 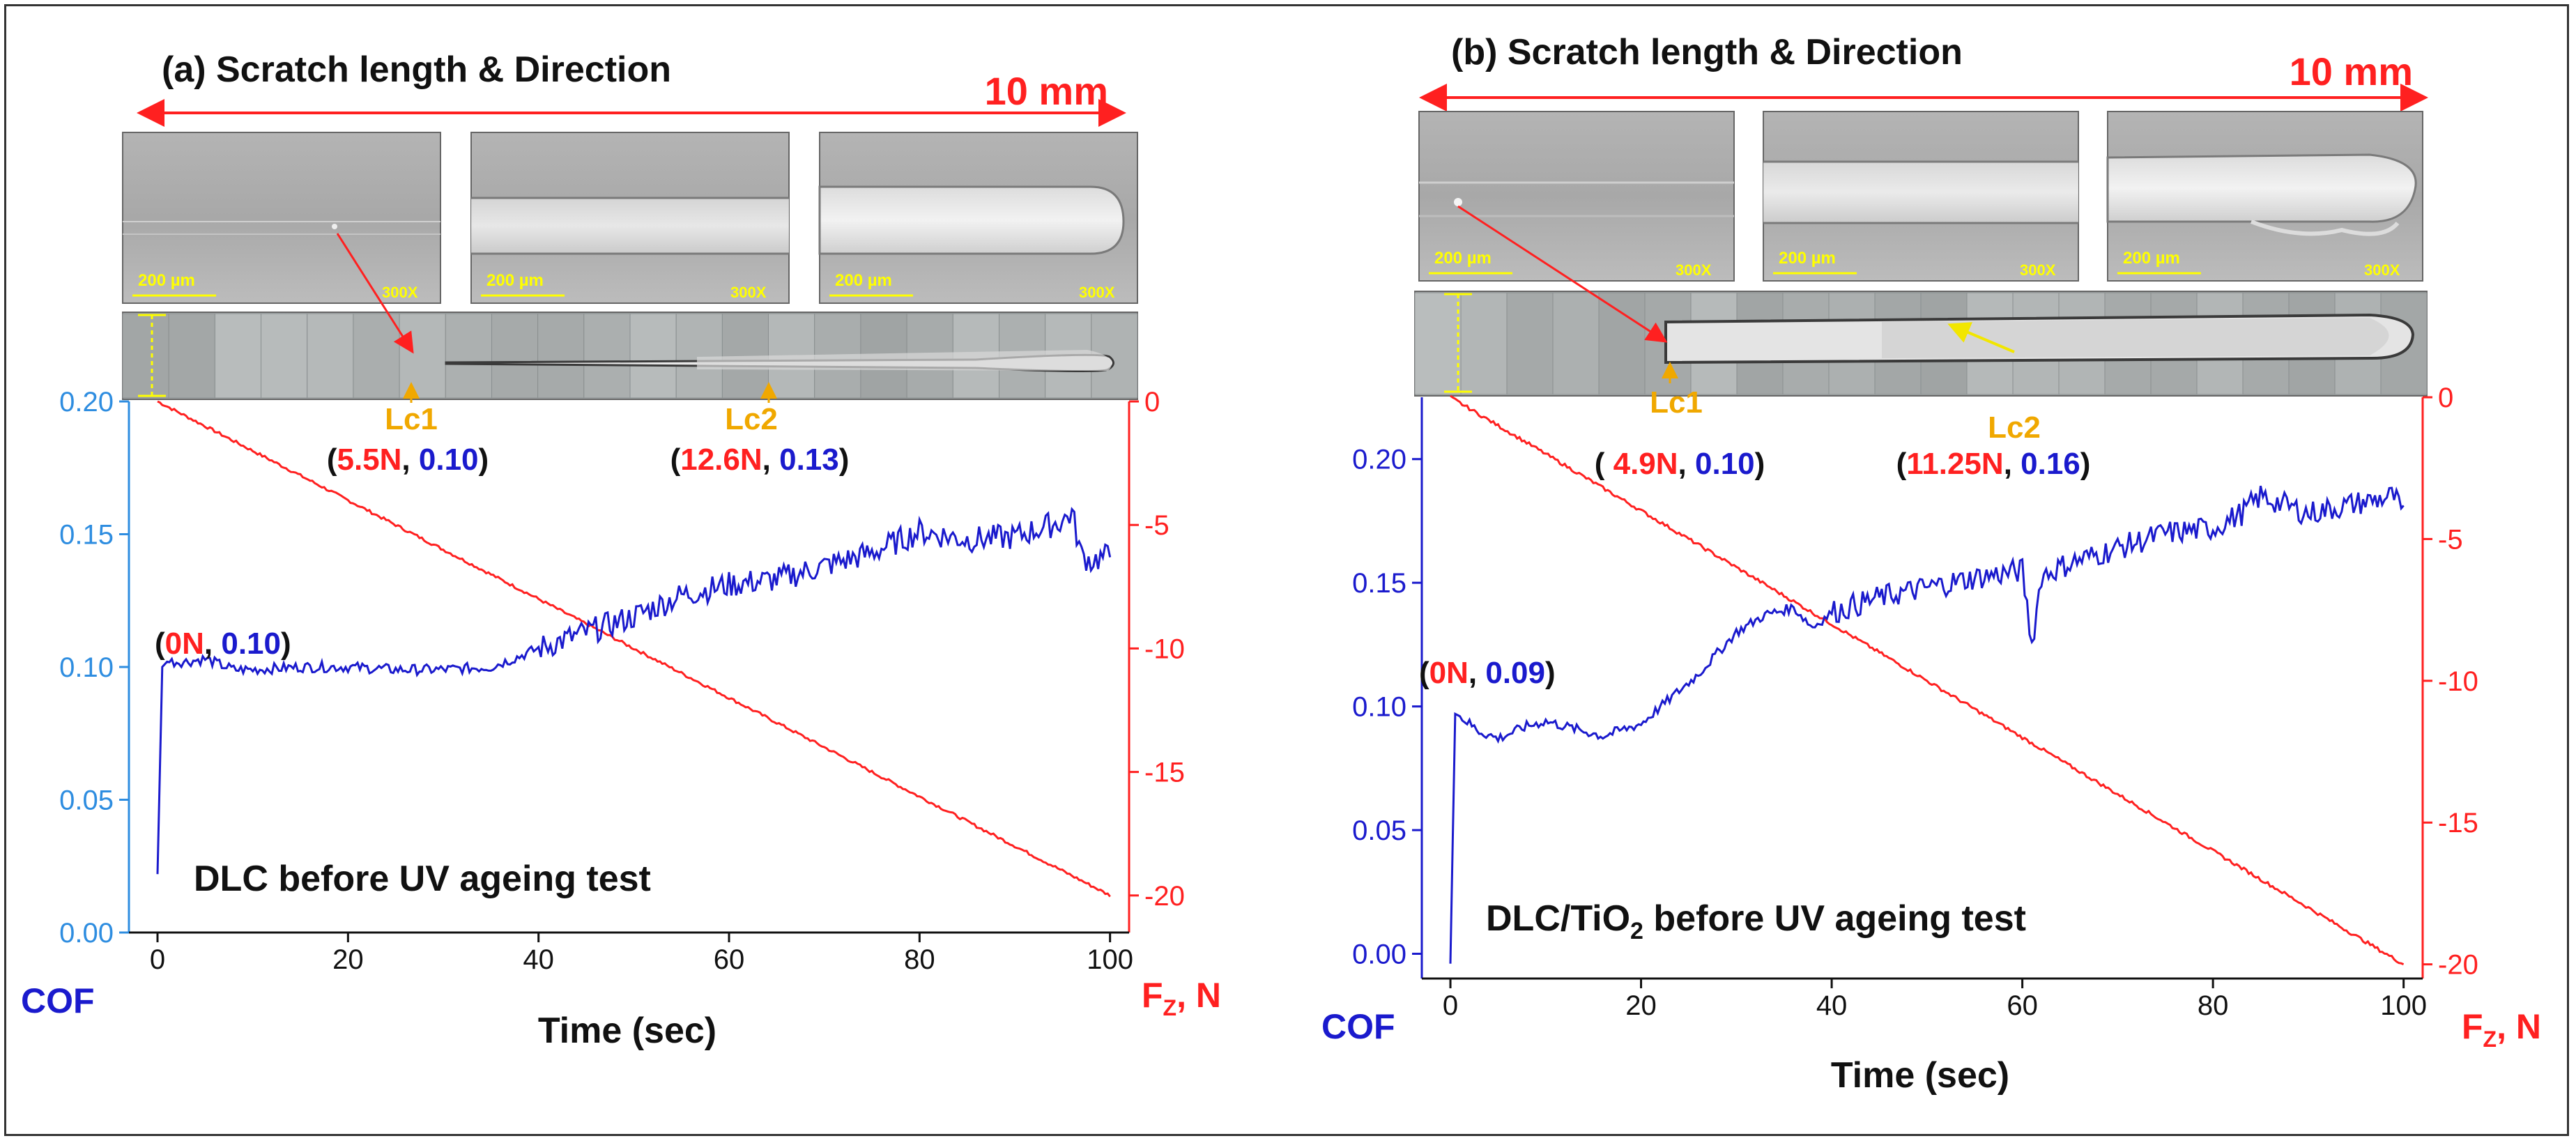 What do you see at coordinates (1181, 998) in the screenshot?
I see `panel-a-force-axis-title: FZ, N` at bounding box center [1181, 998].